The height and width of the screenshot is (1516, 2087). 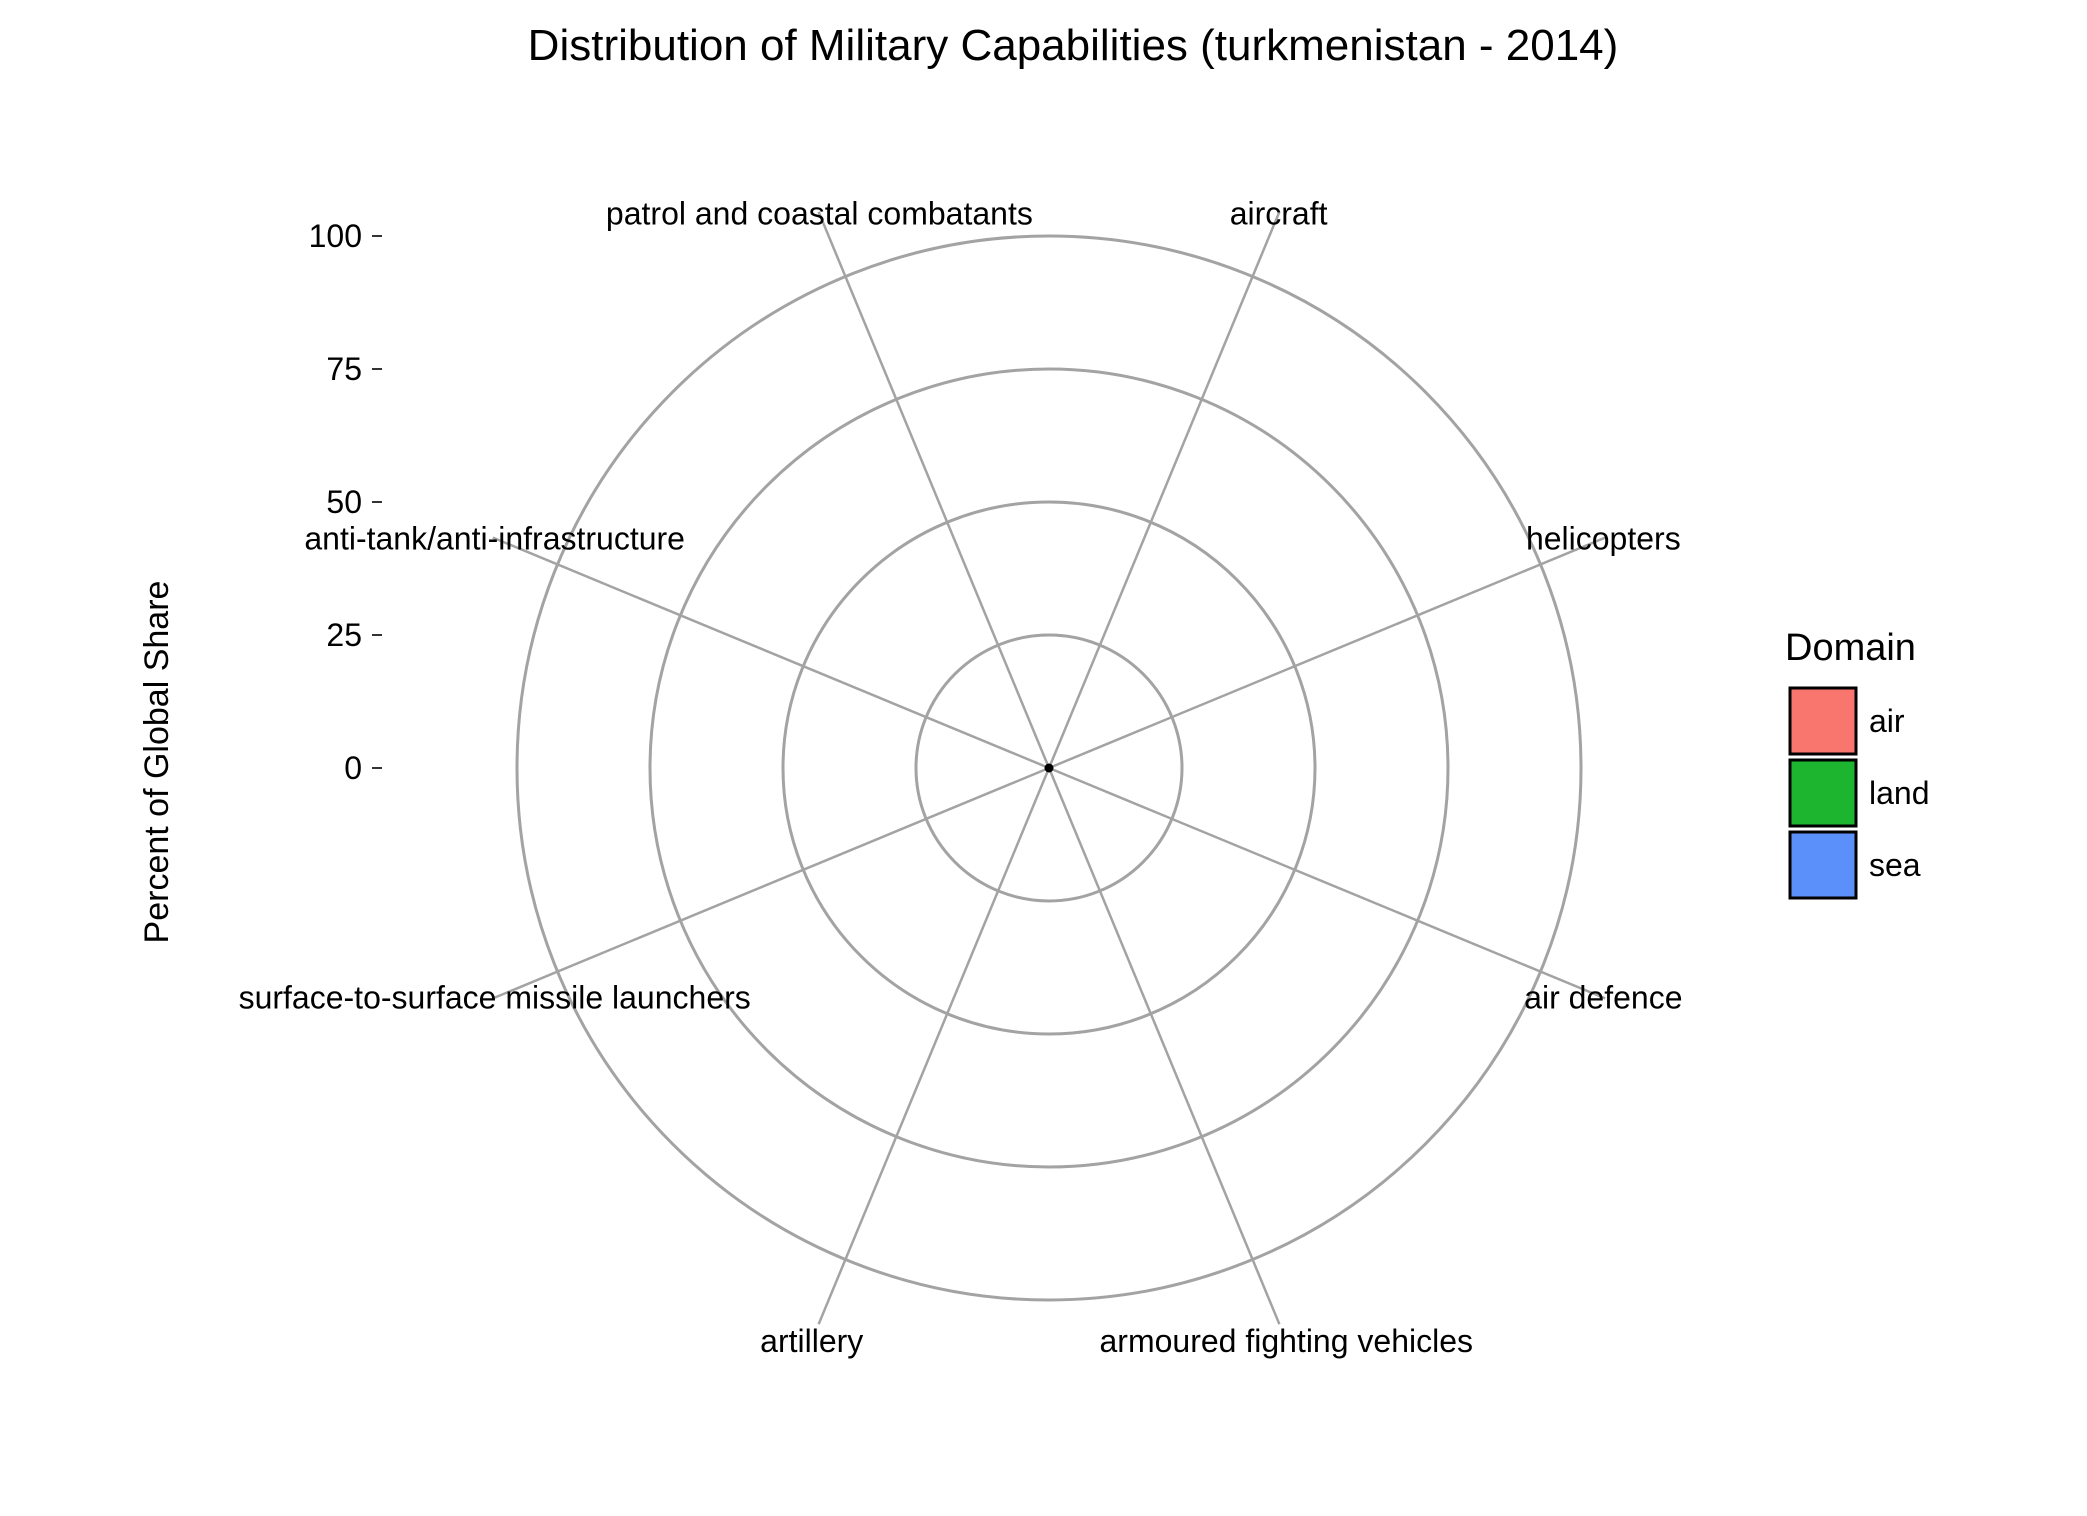 I want to click on y-tick-label-100: 100, so click(x=335, y=236).